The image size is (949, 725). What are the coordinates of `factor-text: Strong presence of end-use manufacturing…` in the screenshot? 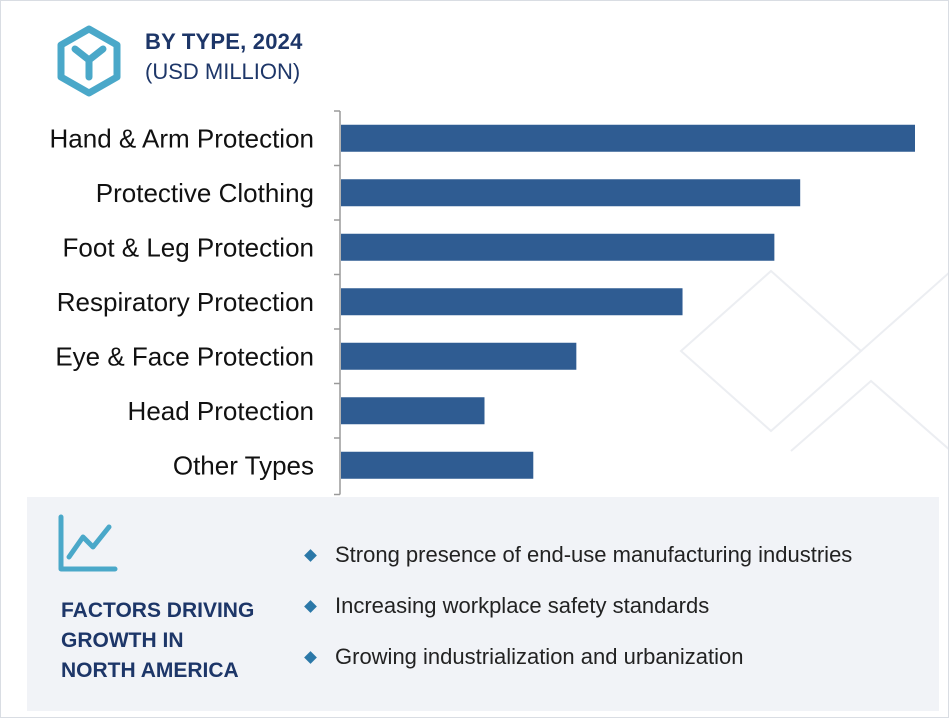 It's located at (594, 554).